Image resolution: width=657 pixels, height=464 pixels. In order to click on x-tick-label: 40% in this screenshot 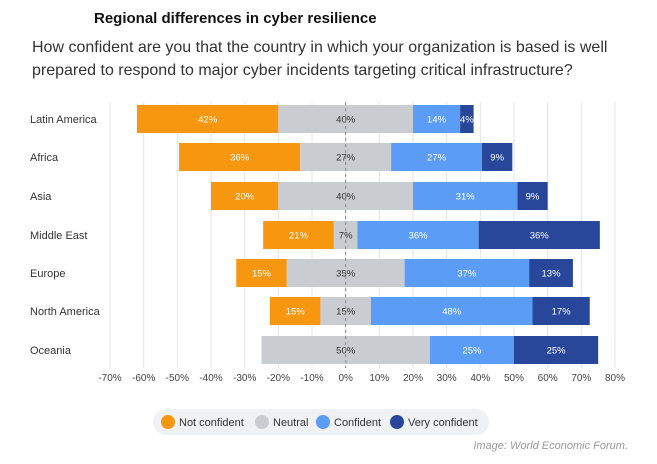, I will do `click(480, 378)`.